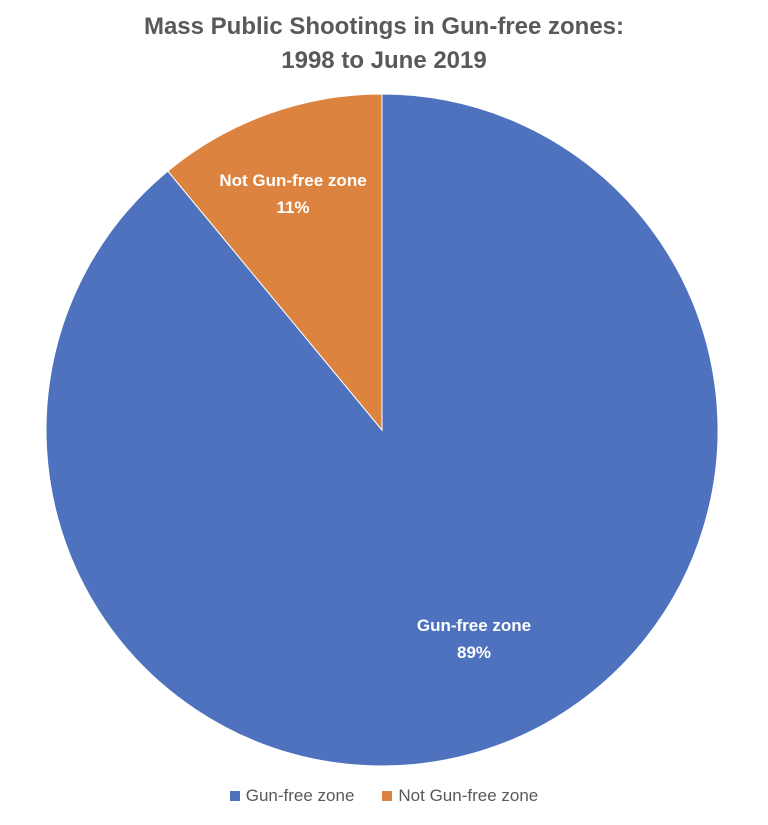 The image size is (768, 825). Describe the element at coordinates (292, 194) in the screenshot. I see `data-label-not-gun-free-zone: Not Gun-free zone 11%` at that location.